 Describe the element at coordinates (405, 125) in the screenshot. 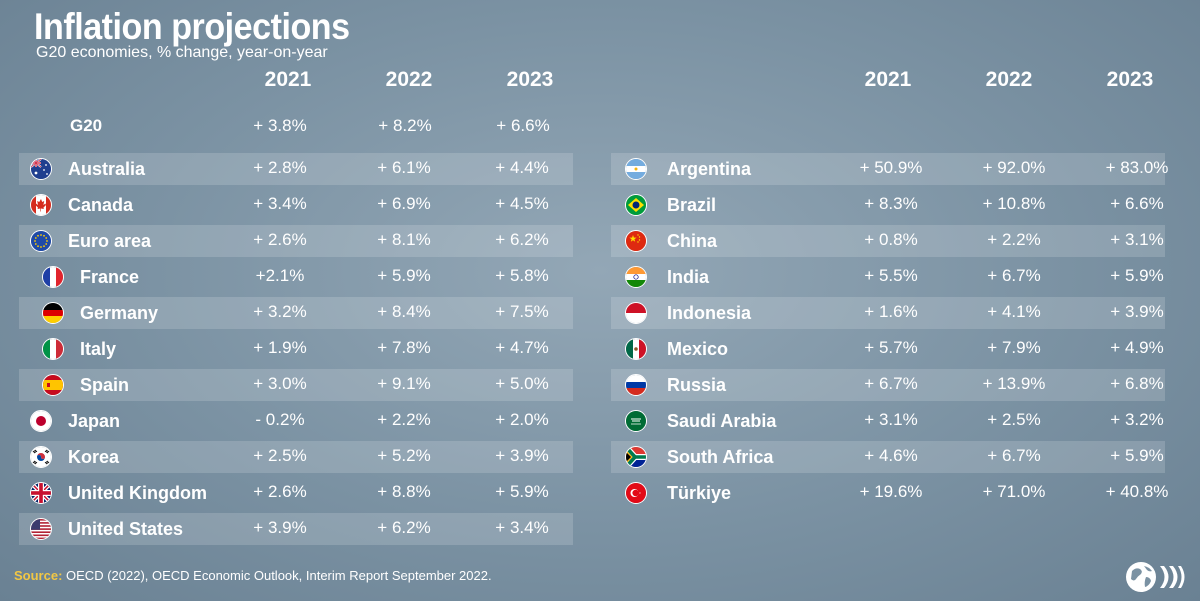

I see `g20-value-2022: + 8.2%` at that location.